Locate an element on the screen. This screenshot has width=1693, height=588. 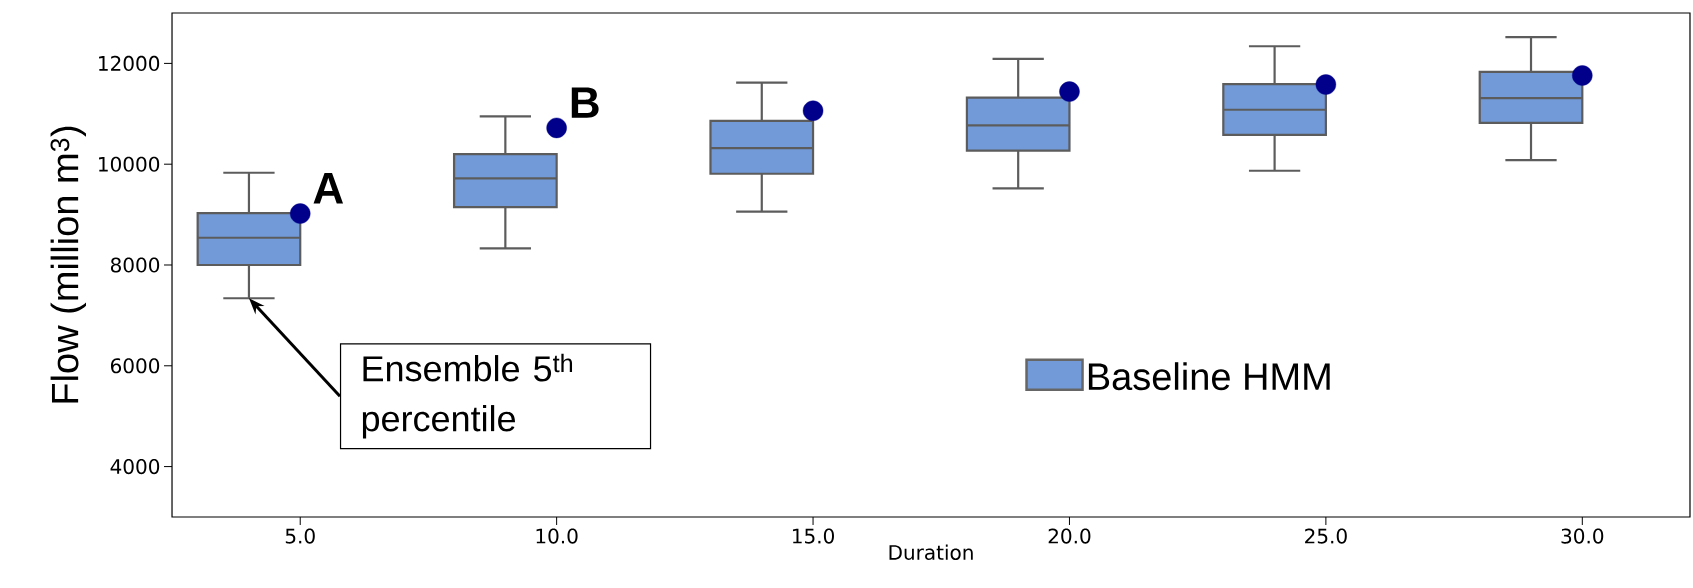
y-tick-label: 4000 is located at coordinates (135, 467).